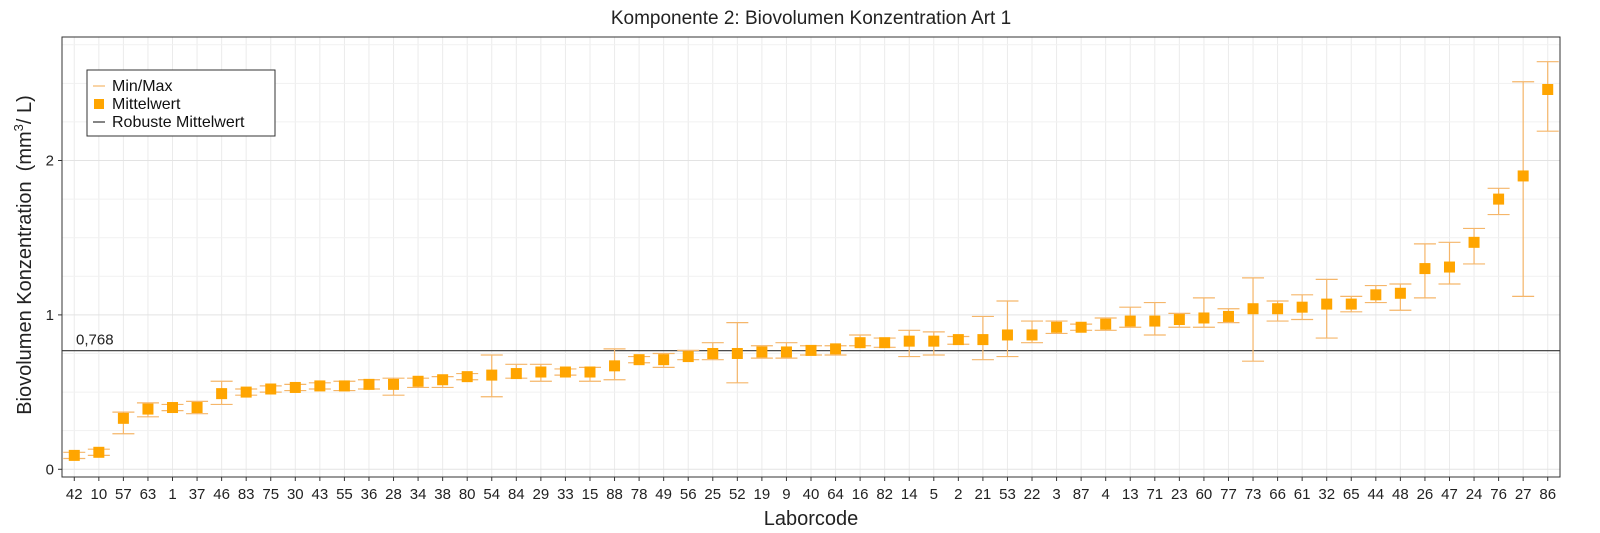 The height and width of the screenshot is (533, 1600). What do you see at coordinates (1007, 494) in the screenshot?
I see `x-tick-label-53: 53` at bounding box center [1007, 494].